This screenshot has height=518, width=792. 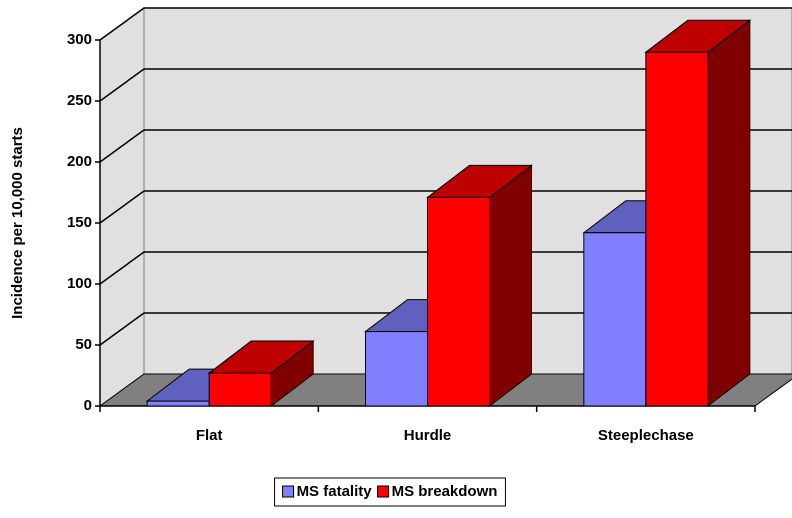 What do you see at coordinates (79, 100) in the screenshot?
I see `y-tick-label: 250` at bounding box center [79, 100].